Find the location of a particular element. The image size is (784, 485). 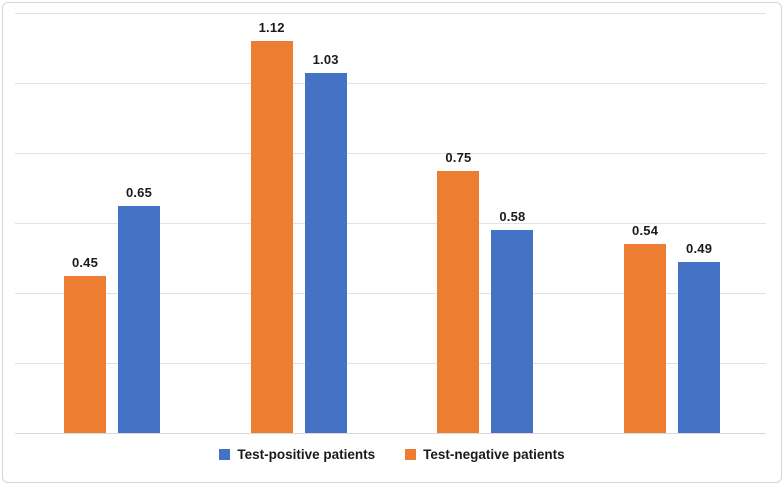

x-axis-line is located at coordinates (390, 433).